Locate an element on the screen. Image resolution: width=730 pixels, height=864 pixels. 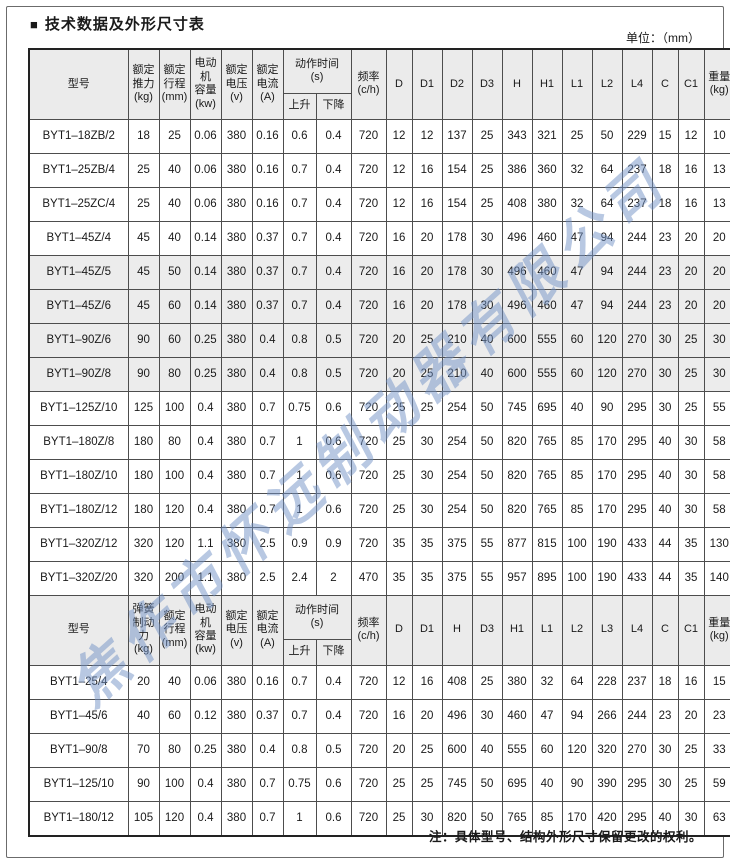
data-cell: 600 is located at coordinates (457, 750).